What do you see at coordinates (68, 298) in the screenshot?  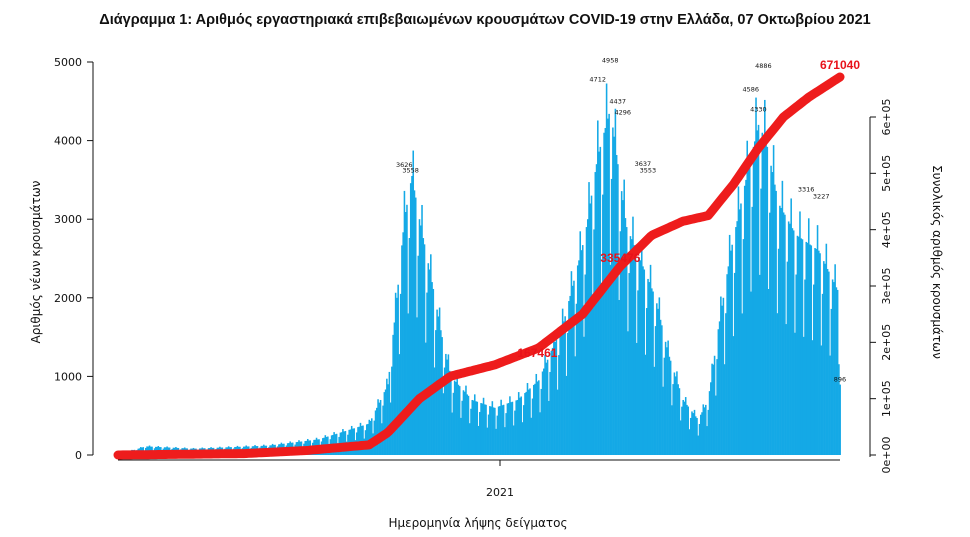 I see `y-tick-label: 2000` at bounding box center [68, 298].